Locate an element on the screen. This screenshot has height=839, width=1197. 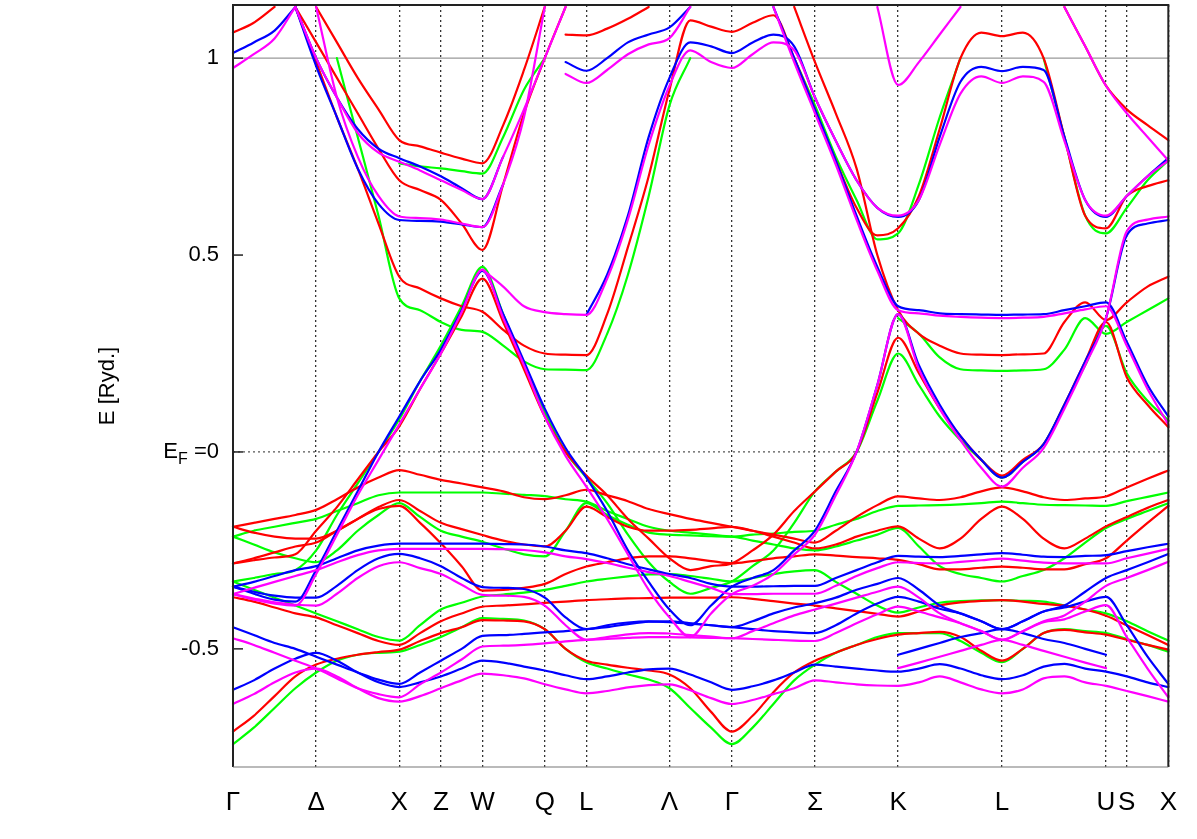
y-axis-title: E [Ryd.] is located at coordinates (107, 386).